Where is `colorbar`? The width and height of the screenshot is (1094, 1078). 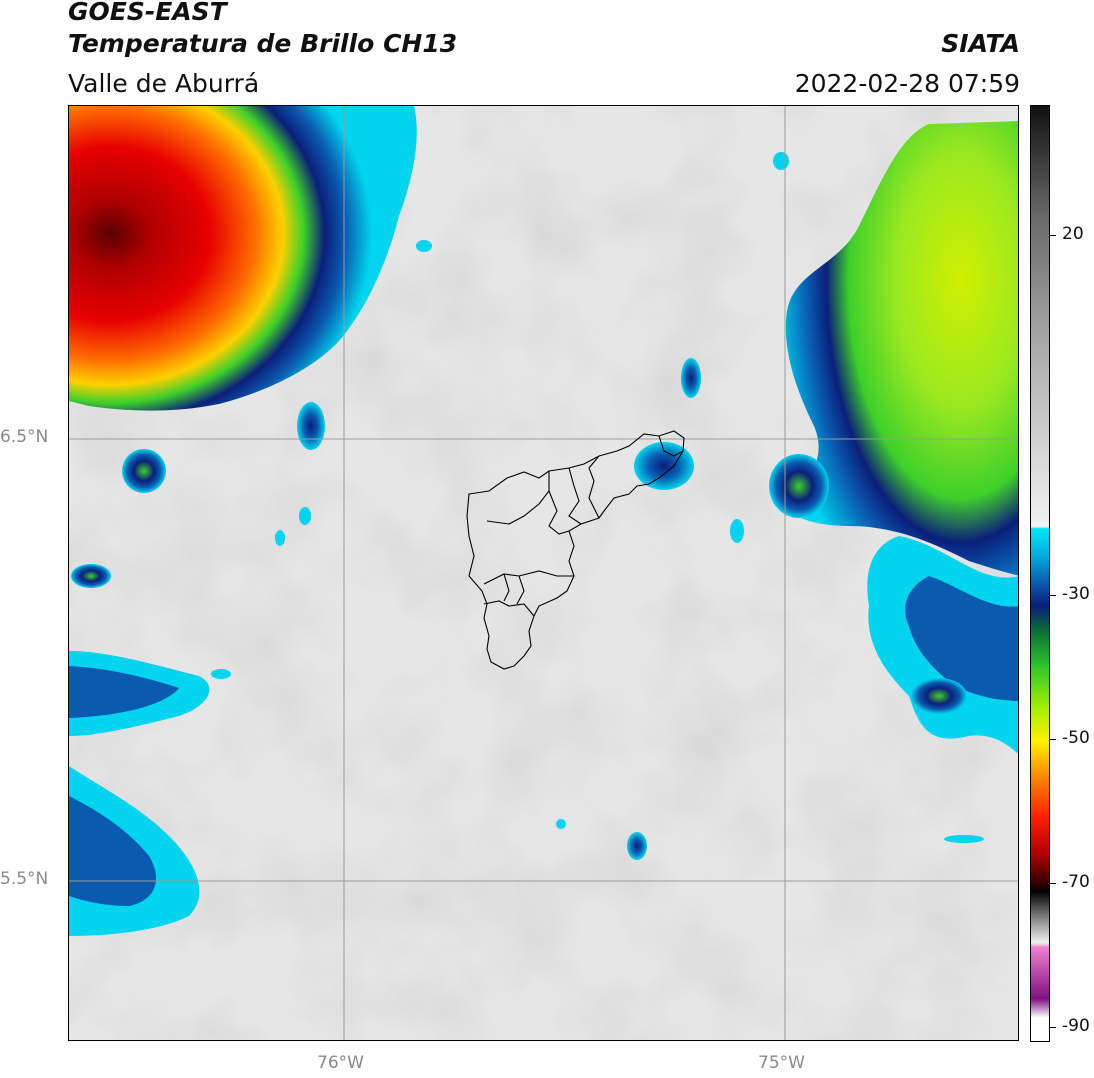 colorbar is located at coordinates (1040, 573).